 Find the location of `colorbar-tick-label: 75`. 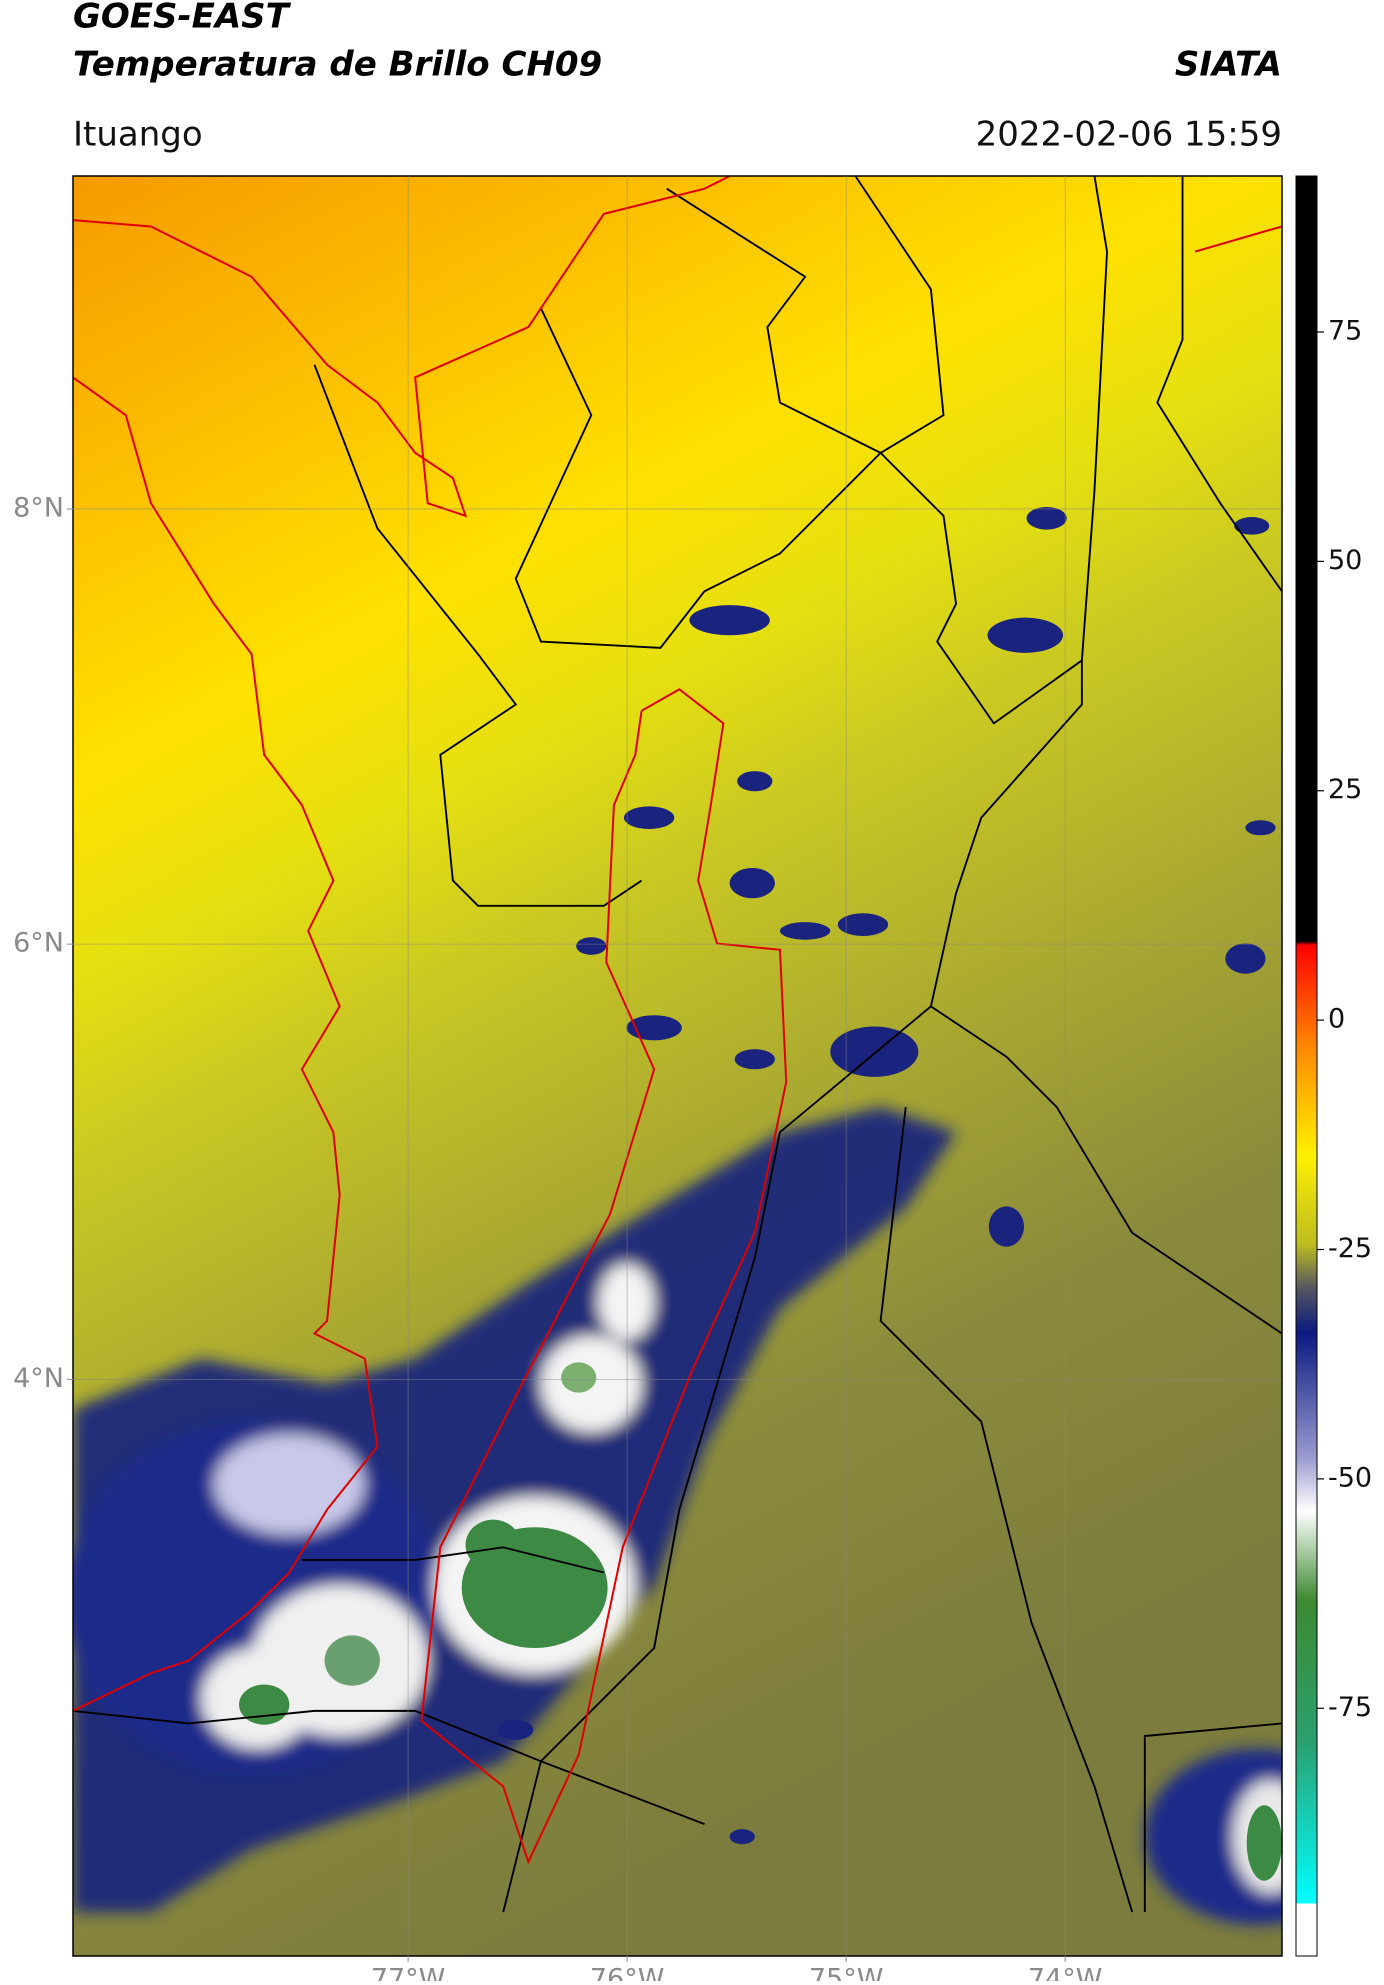

colorbar-tick-label: 75 is located at coordinates (1345, 330).